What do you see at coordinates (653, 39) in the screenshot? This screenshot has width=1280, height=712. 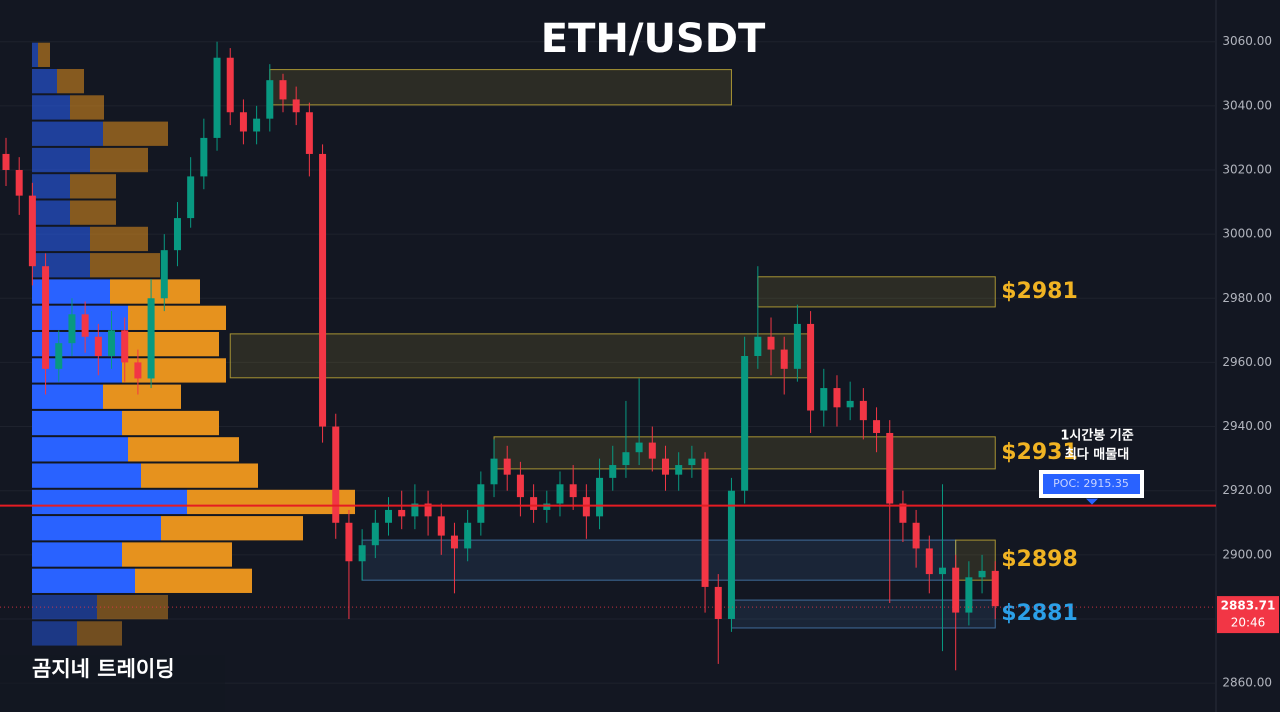 I see `chart-title: ETH/USDT` at bounding box center [653, 39].